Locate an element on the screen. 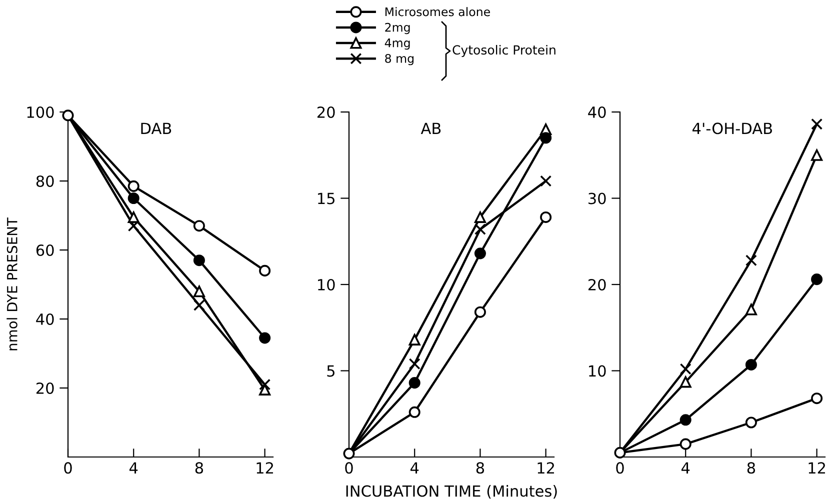 This screenshot has width=837, height=504. y-tick-label: 15 is located at coordinates (326, 198).